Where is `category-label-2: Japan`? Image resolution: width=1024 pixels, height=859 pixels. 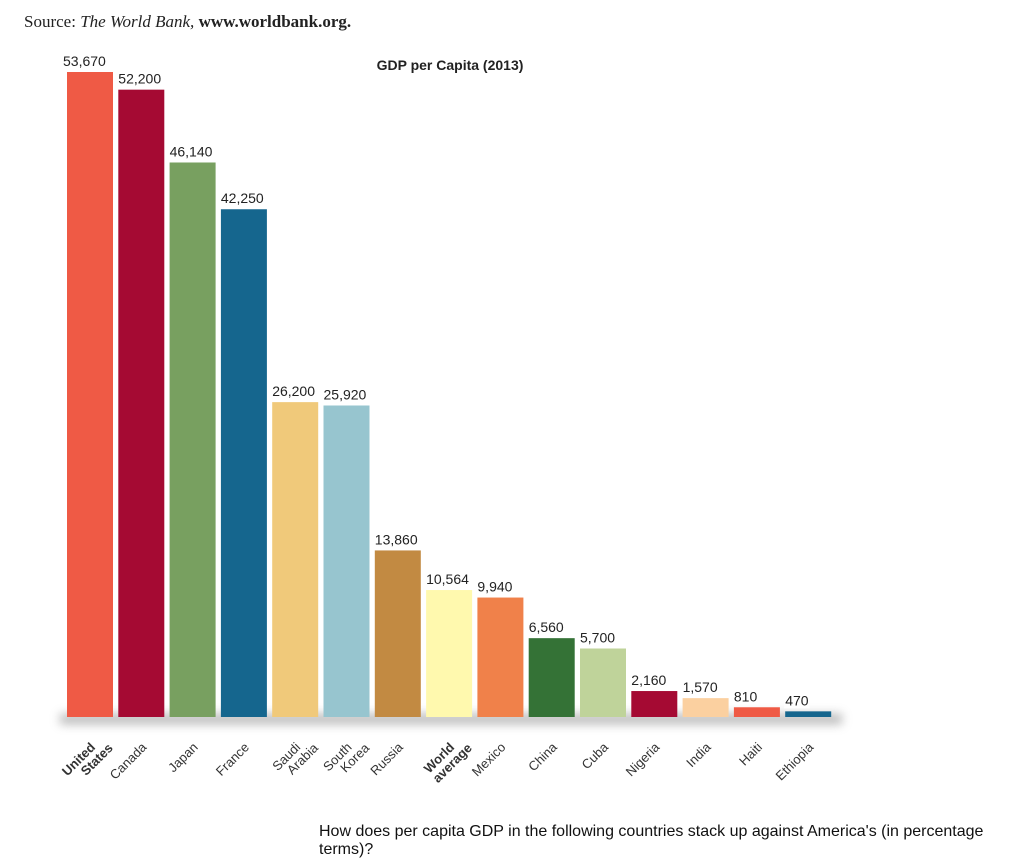 category-label-2: Japan is located at coordinates (183, 758).